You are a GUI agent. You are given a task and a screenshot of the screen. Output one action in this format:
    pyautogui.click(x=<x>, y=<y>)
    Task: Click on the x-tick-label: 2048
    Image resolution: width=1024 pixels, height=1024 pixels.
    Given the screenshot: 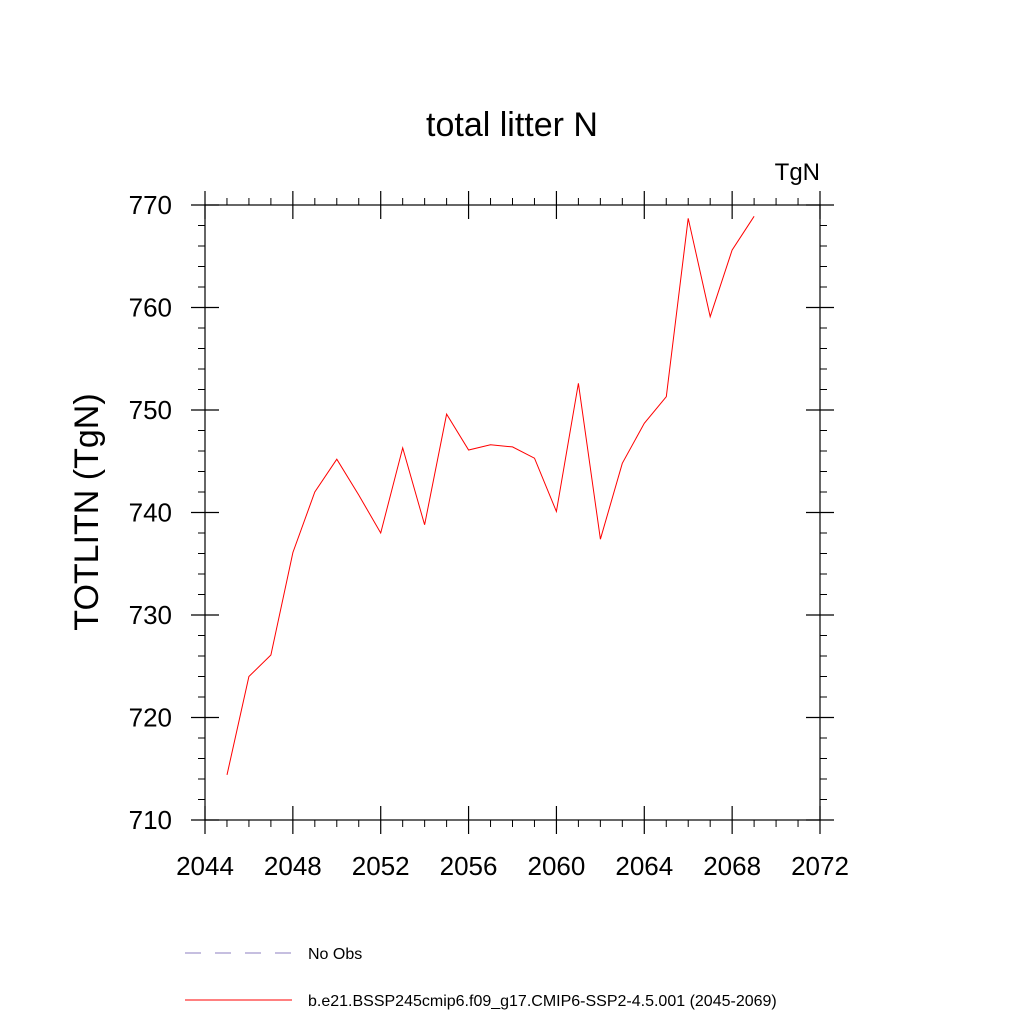 What is the action you would take?
    pyautogui.click(x=293, y=866)
    